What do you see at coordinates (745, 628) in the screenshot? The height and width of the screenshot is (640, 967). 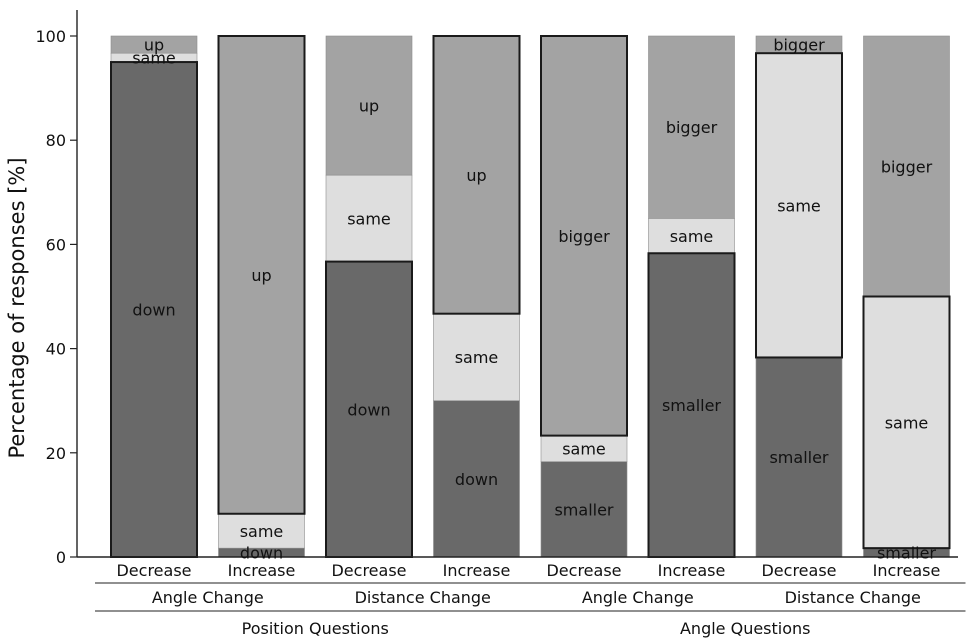 I see `supergroup-label: Angle Questions` at bounding box center [745, 628].